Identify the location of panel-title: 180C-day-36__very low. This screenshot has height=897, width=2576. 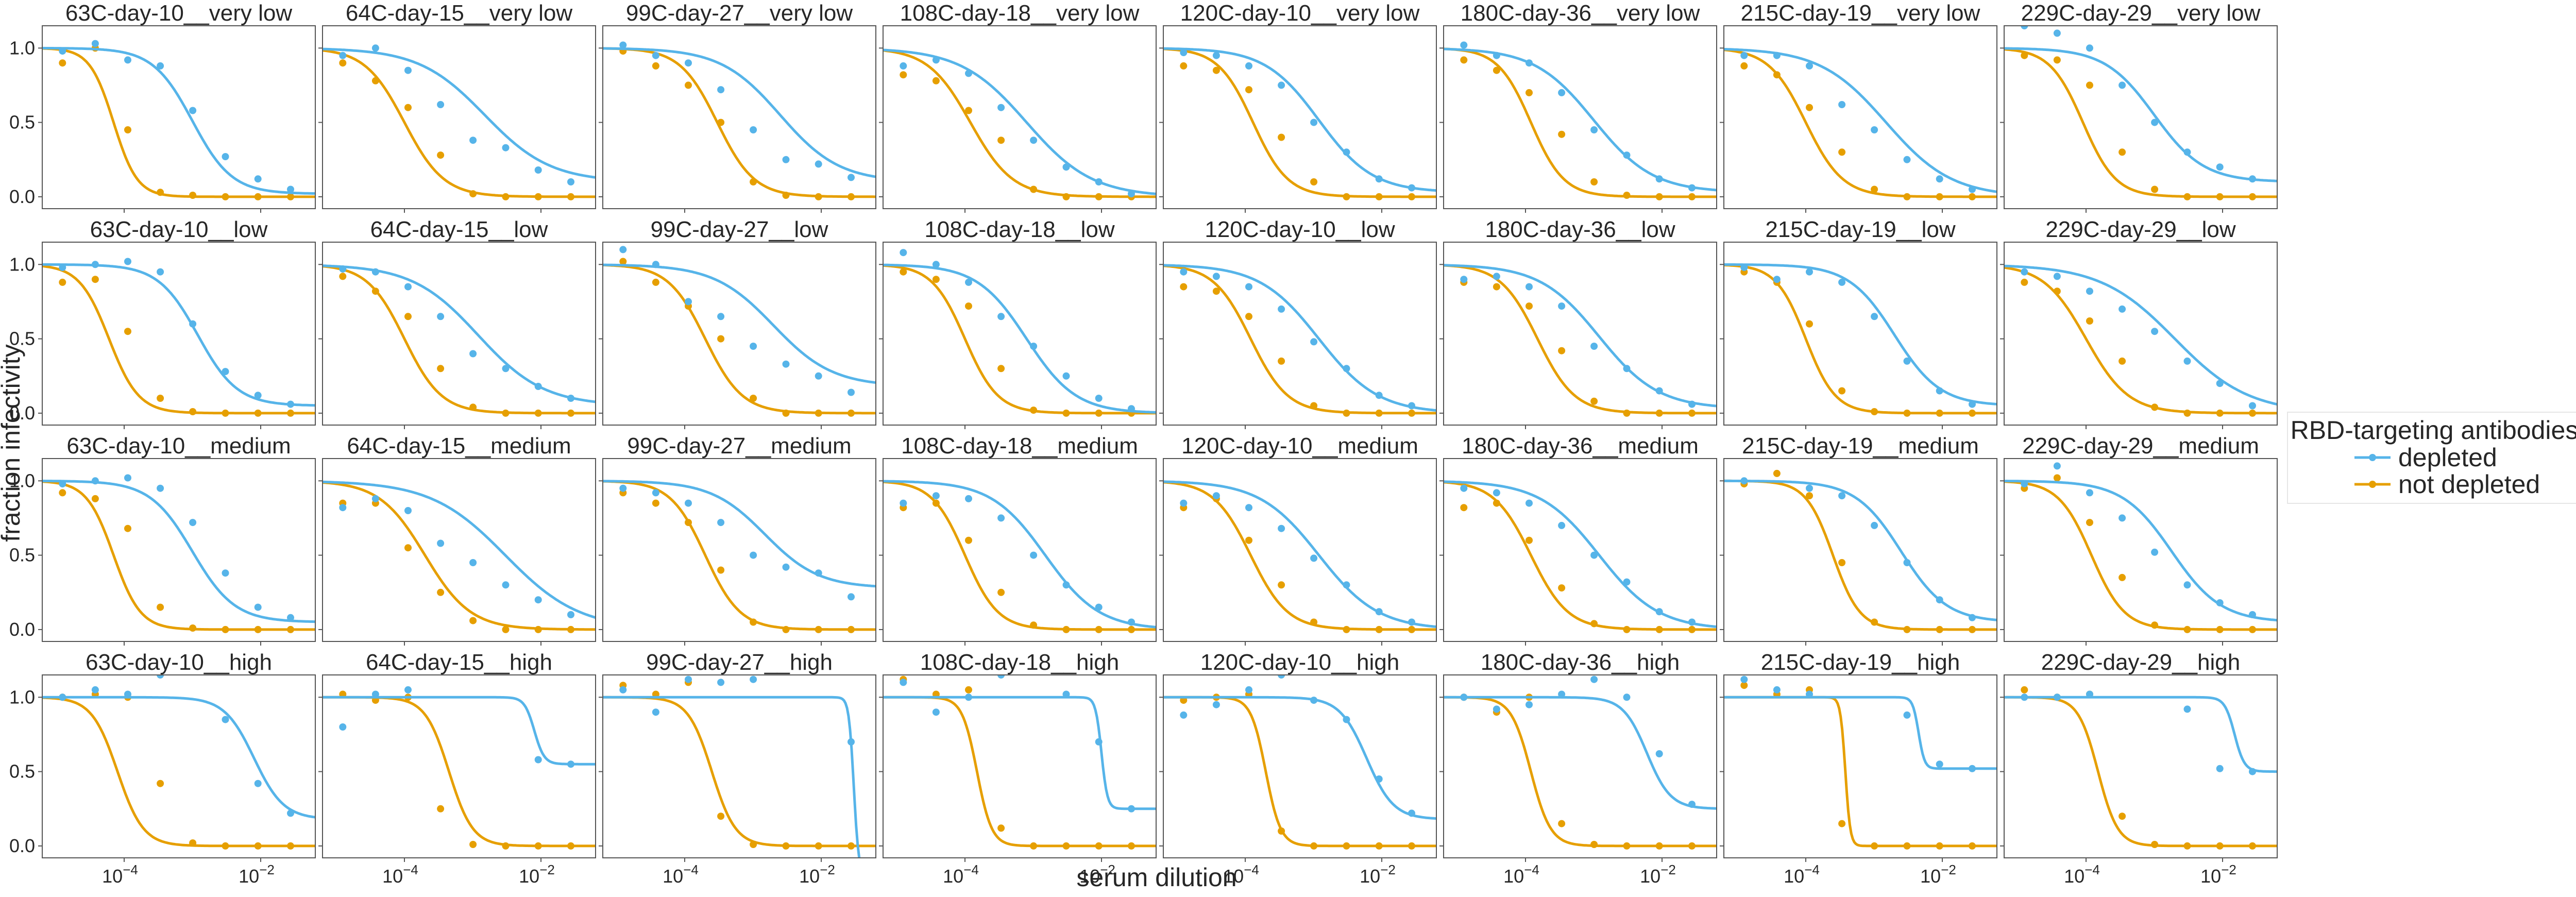
(1580, 13).